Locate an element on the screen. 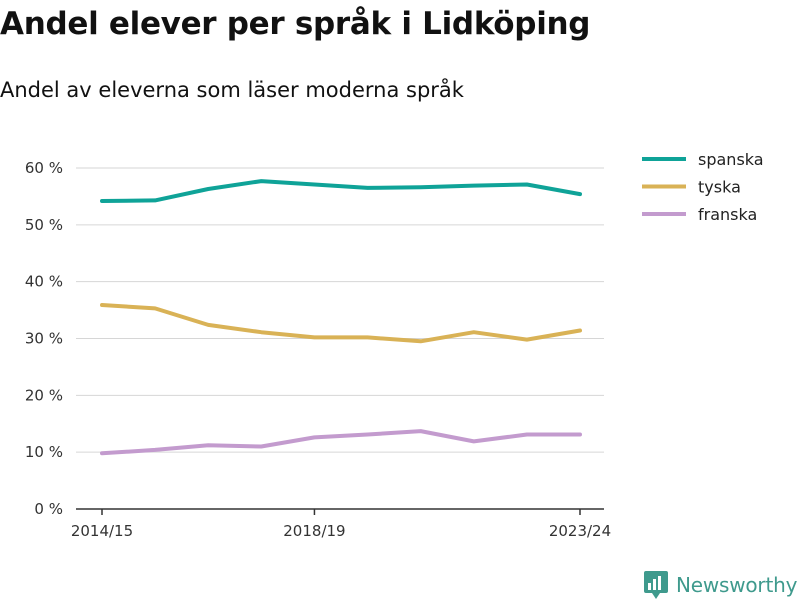 This screenshot has height=600, width=800. newsworthy-logo-icon is located at coordinates (656, 585).